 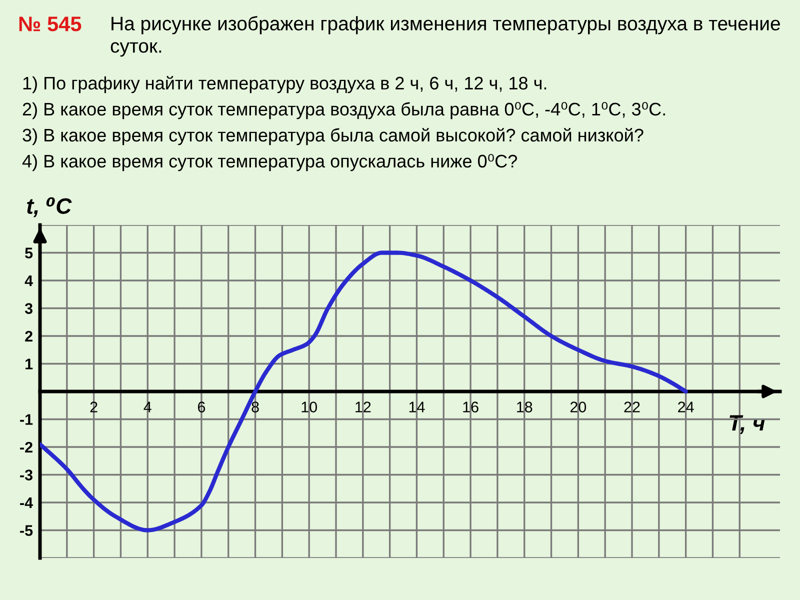 What do you see at coordinates (202, 407) in the screenshot?
I see `x-tick-label: 6` at bounding box center [202, 407].